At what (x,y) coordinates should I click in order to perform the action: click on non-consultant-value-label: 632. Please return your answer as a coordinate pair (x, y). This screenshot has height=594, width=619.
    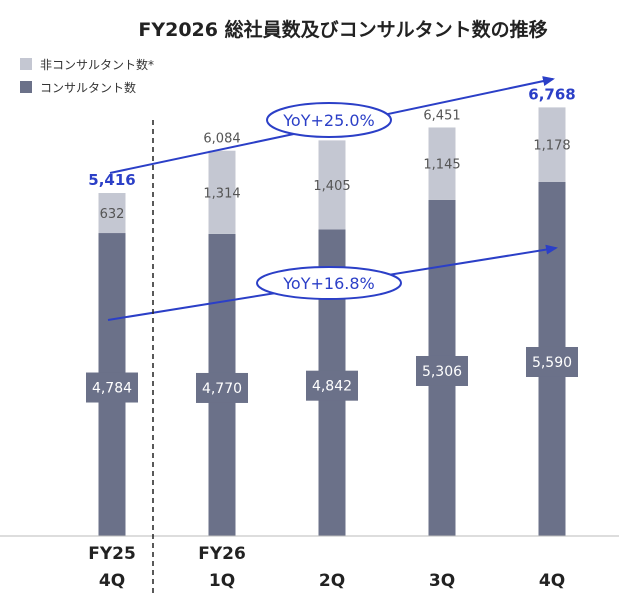
    Looking at the image, I should click on (112, 214).